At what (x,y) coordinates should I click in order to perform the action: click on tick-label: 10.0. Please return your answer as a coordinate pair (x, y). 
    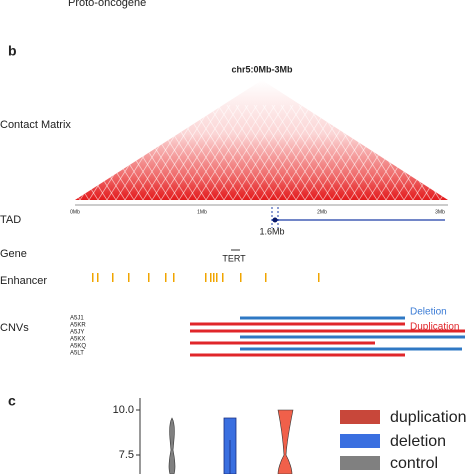
    Looking at the image, I should click on (123, 410).